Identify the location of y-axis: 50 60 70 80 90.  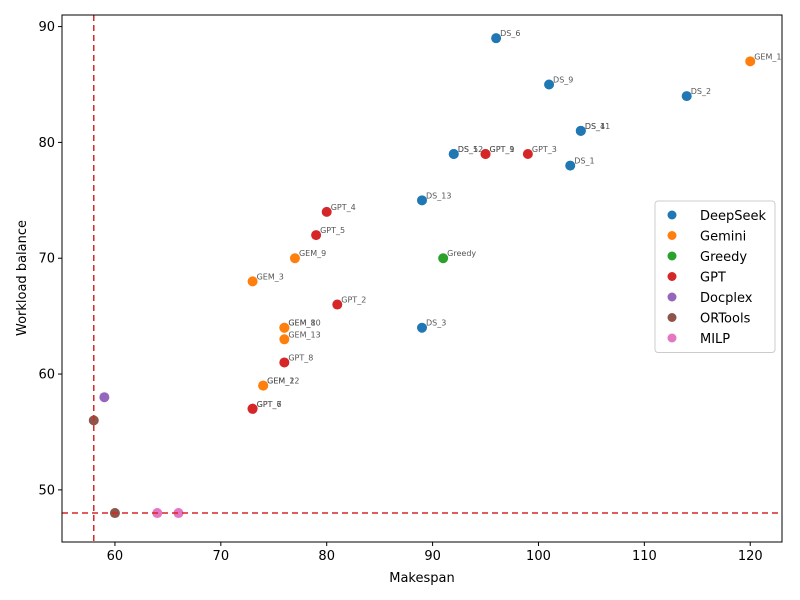
(50, 259).